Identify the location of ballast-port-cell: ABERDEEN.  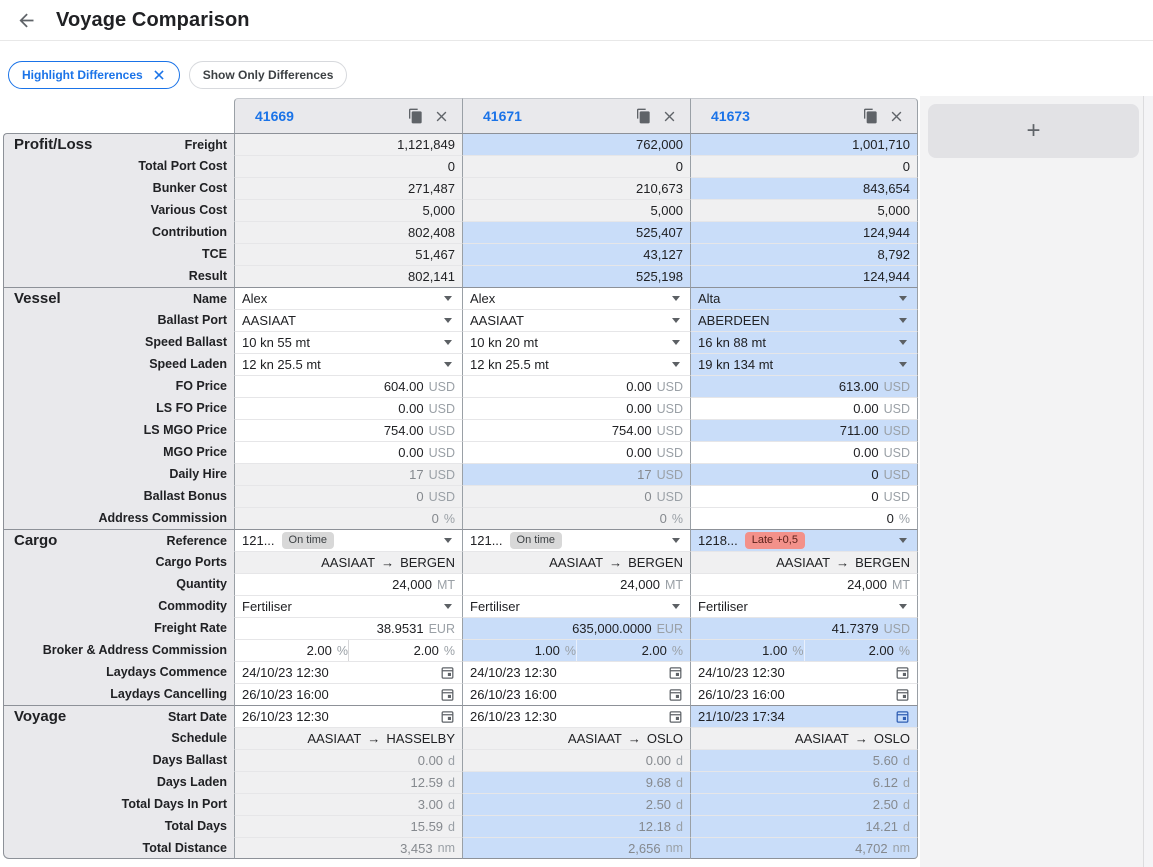
(804, 320).